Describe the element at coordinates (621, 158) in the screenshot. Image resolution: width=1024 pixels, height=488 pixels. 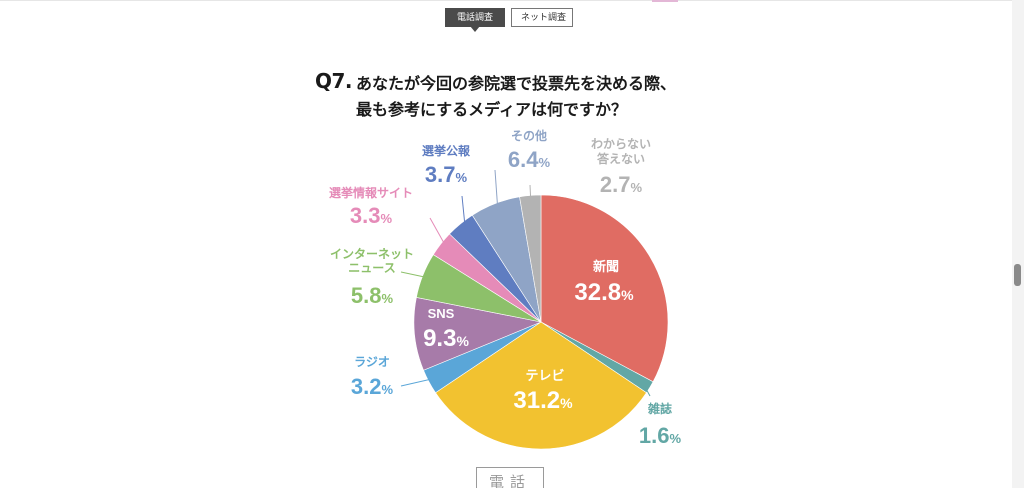
I see `slice-label: 答えない` at that location.